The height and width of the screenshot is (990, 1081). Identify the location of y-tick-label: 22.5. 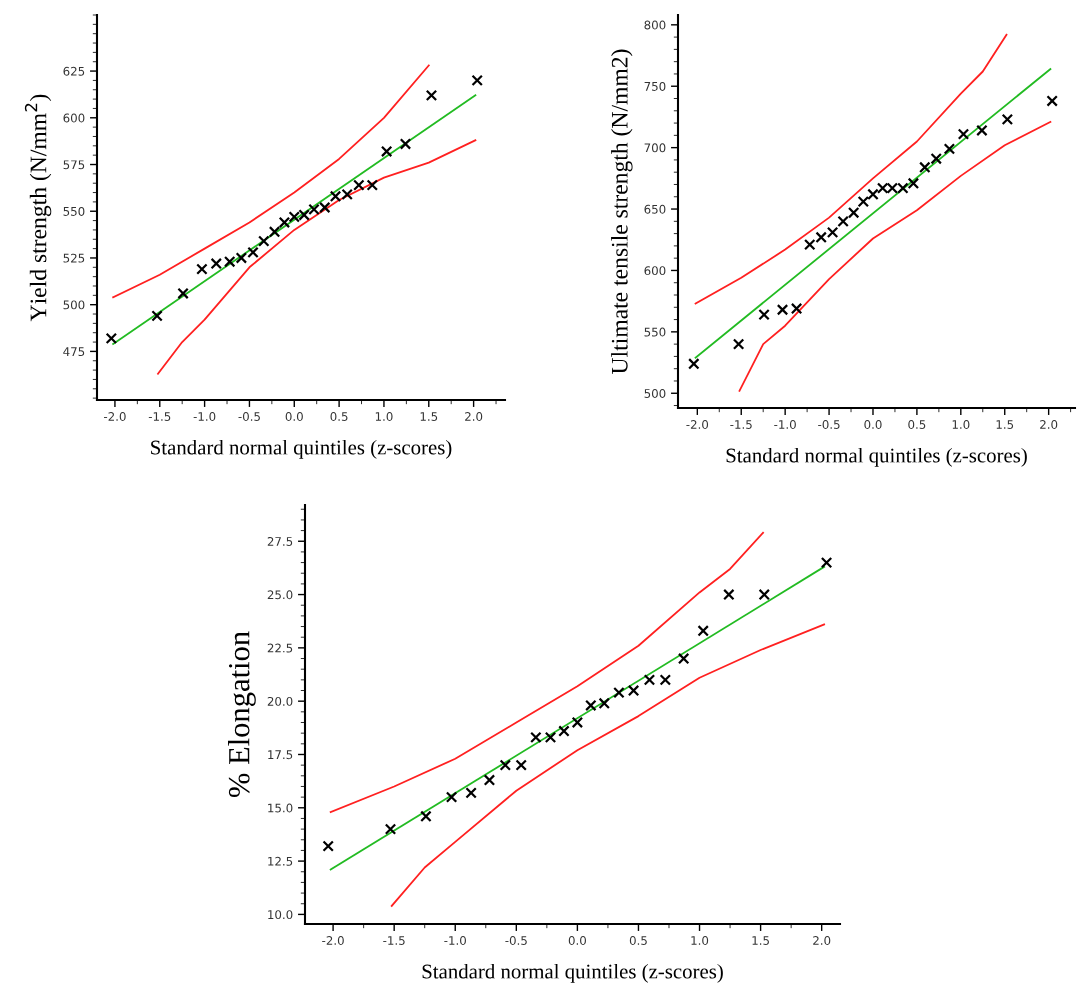
(280, 648).